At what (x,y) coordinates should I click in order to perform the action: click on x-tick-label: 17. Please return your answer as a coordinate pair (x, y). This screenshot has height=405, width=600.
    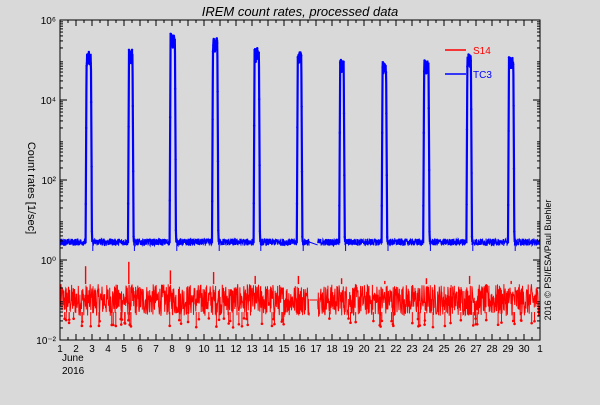
    Looking at the image, I should click on (316, 349).